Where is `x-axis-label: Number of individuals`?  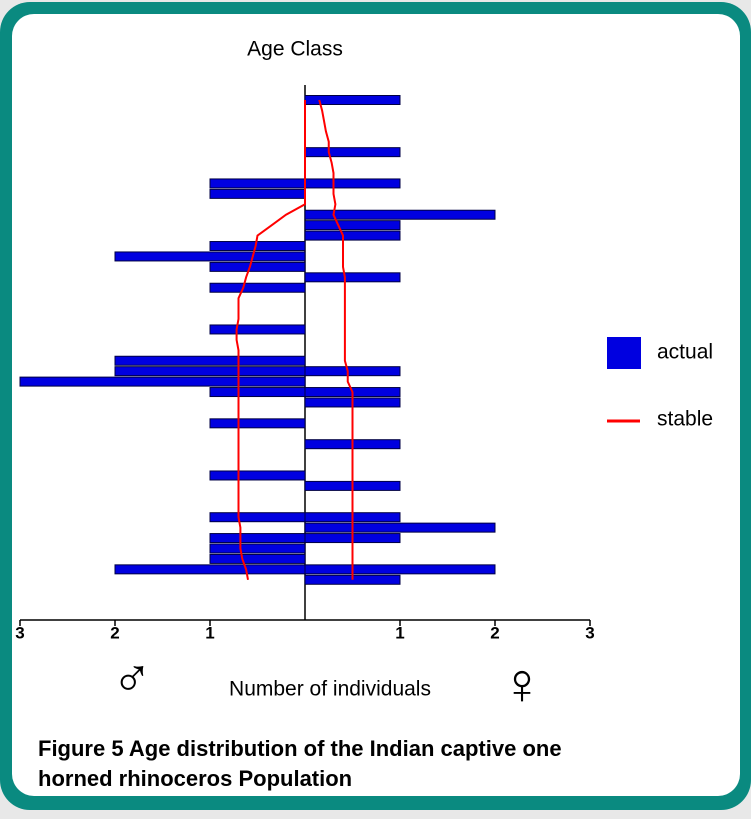
x-axis-label: Number of individuals is located at coordinates (330, 689).